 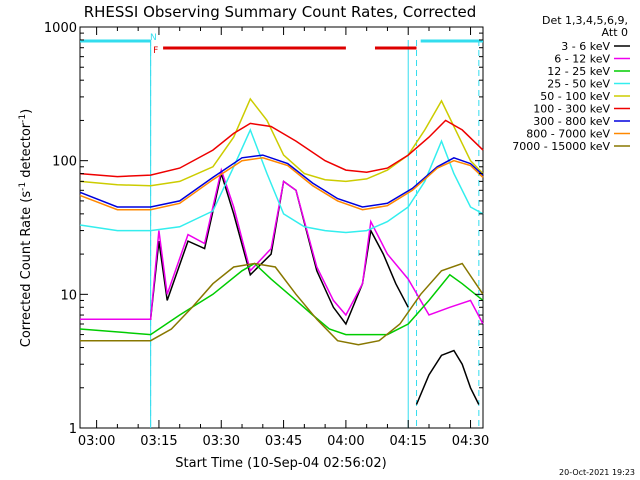 What do you see at coordinates (585, 46) in the screenshot?
I see `legend-label-0: 3 - 6 keV` at bounding box center [585, 46].